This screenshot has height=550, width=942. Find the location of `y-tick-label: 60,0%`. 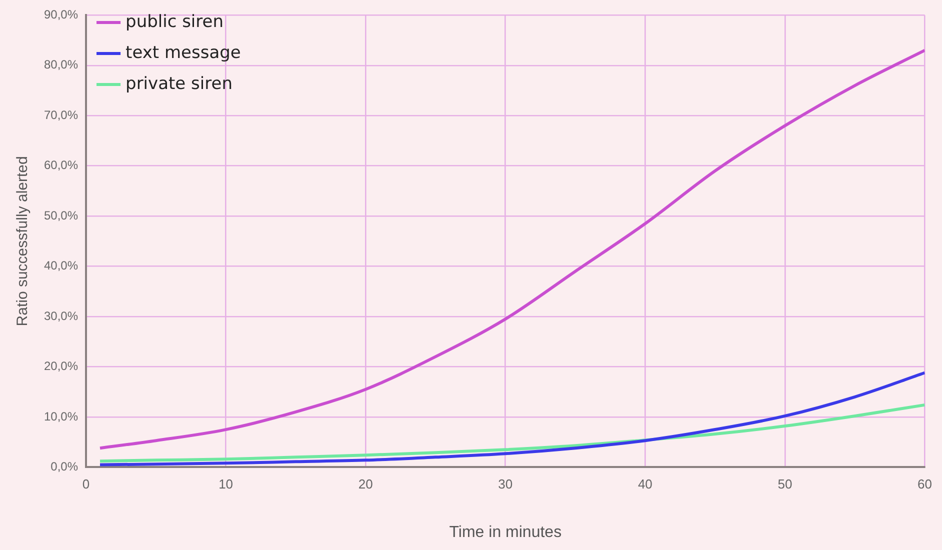

y-tick-label: 60,0% is located at coordinates (61, 165).